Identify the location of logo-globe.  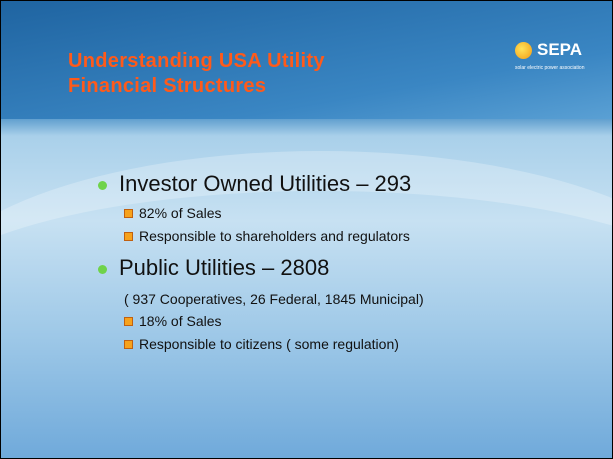
(523, 50).